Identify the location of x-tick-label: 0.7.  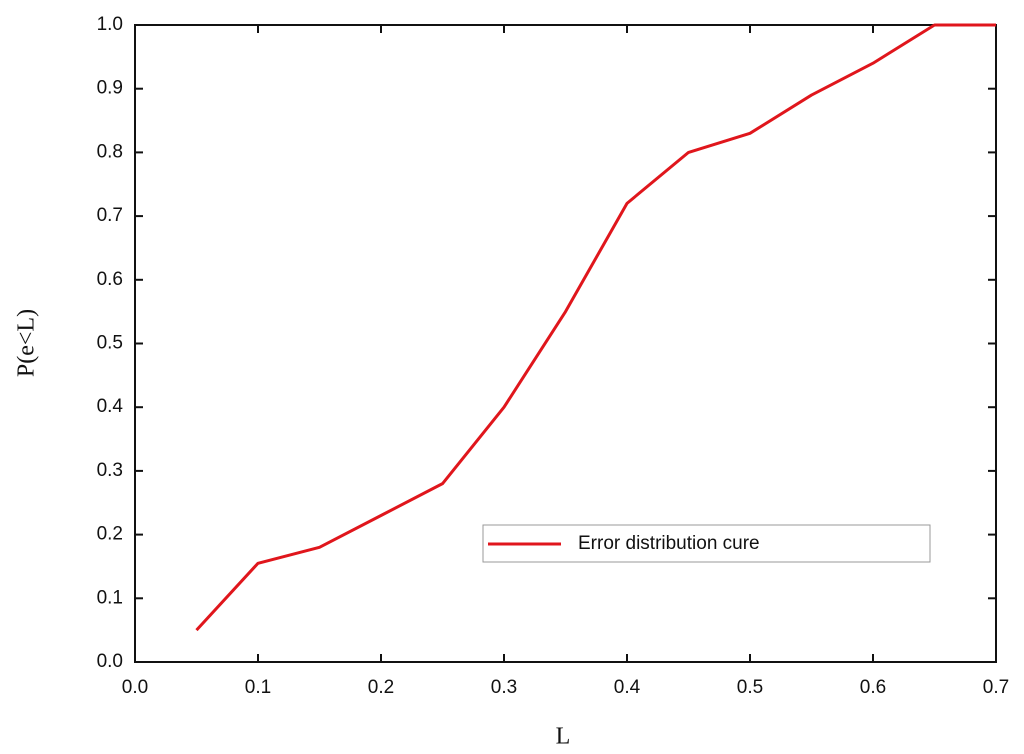
(996, 687).